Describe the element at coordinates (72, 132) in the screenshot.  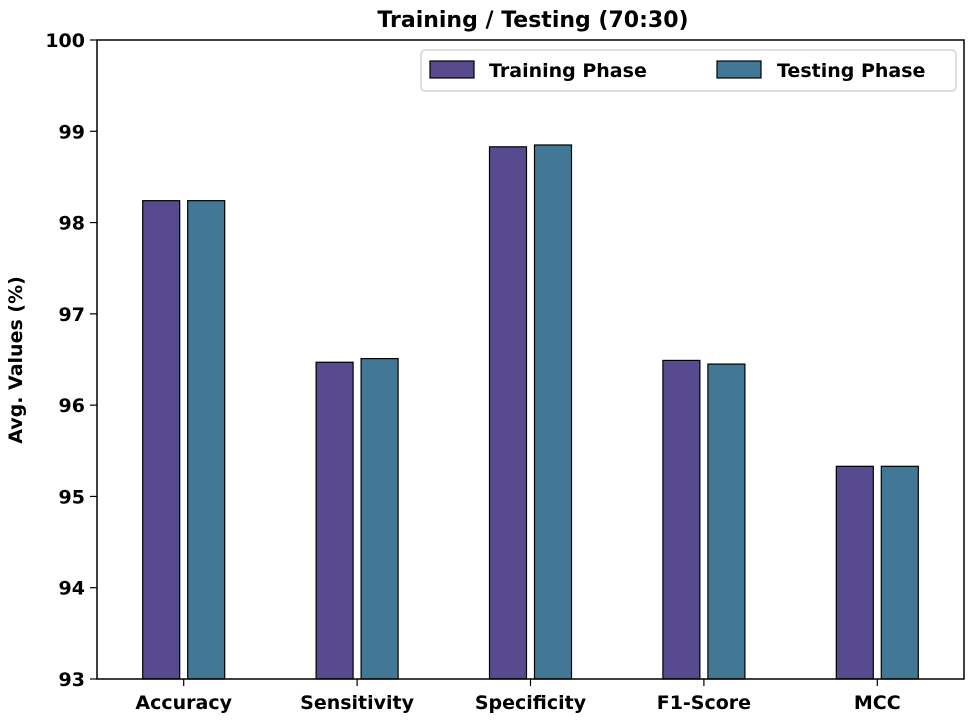
I see `y-tick-label: 99` at that location.